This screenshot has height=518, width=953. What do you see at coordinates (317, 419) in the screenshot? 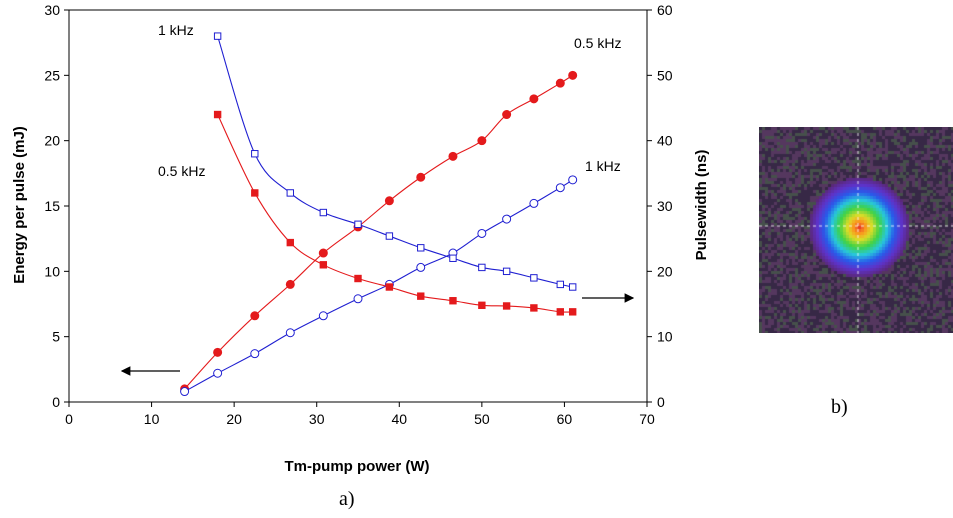
I see `x-tick-label: 30` at bounding box center [317, 419].